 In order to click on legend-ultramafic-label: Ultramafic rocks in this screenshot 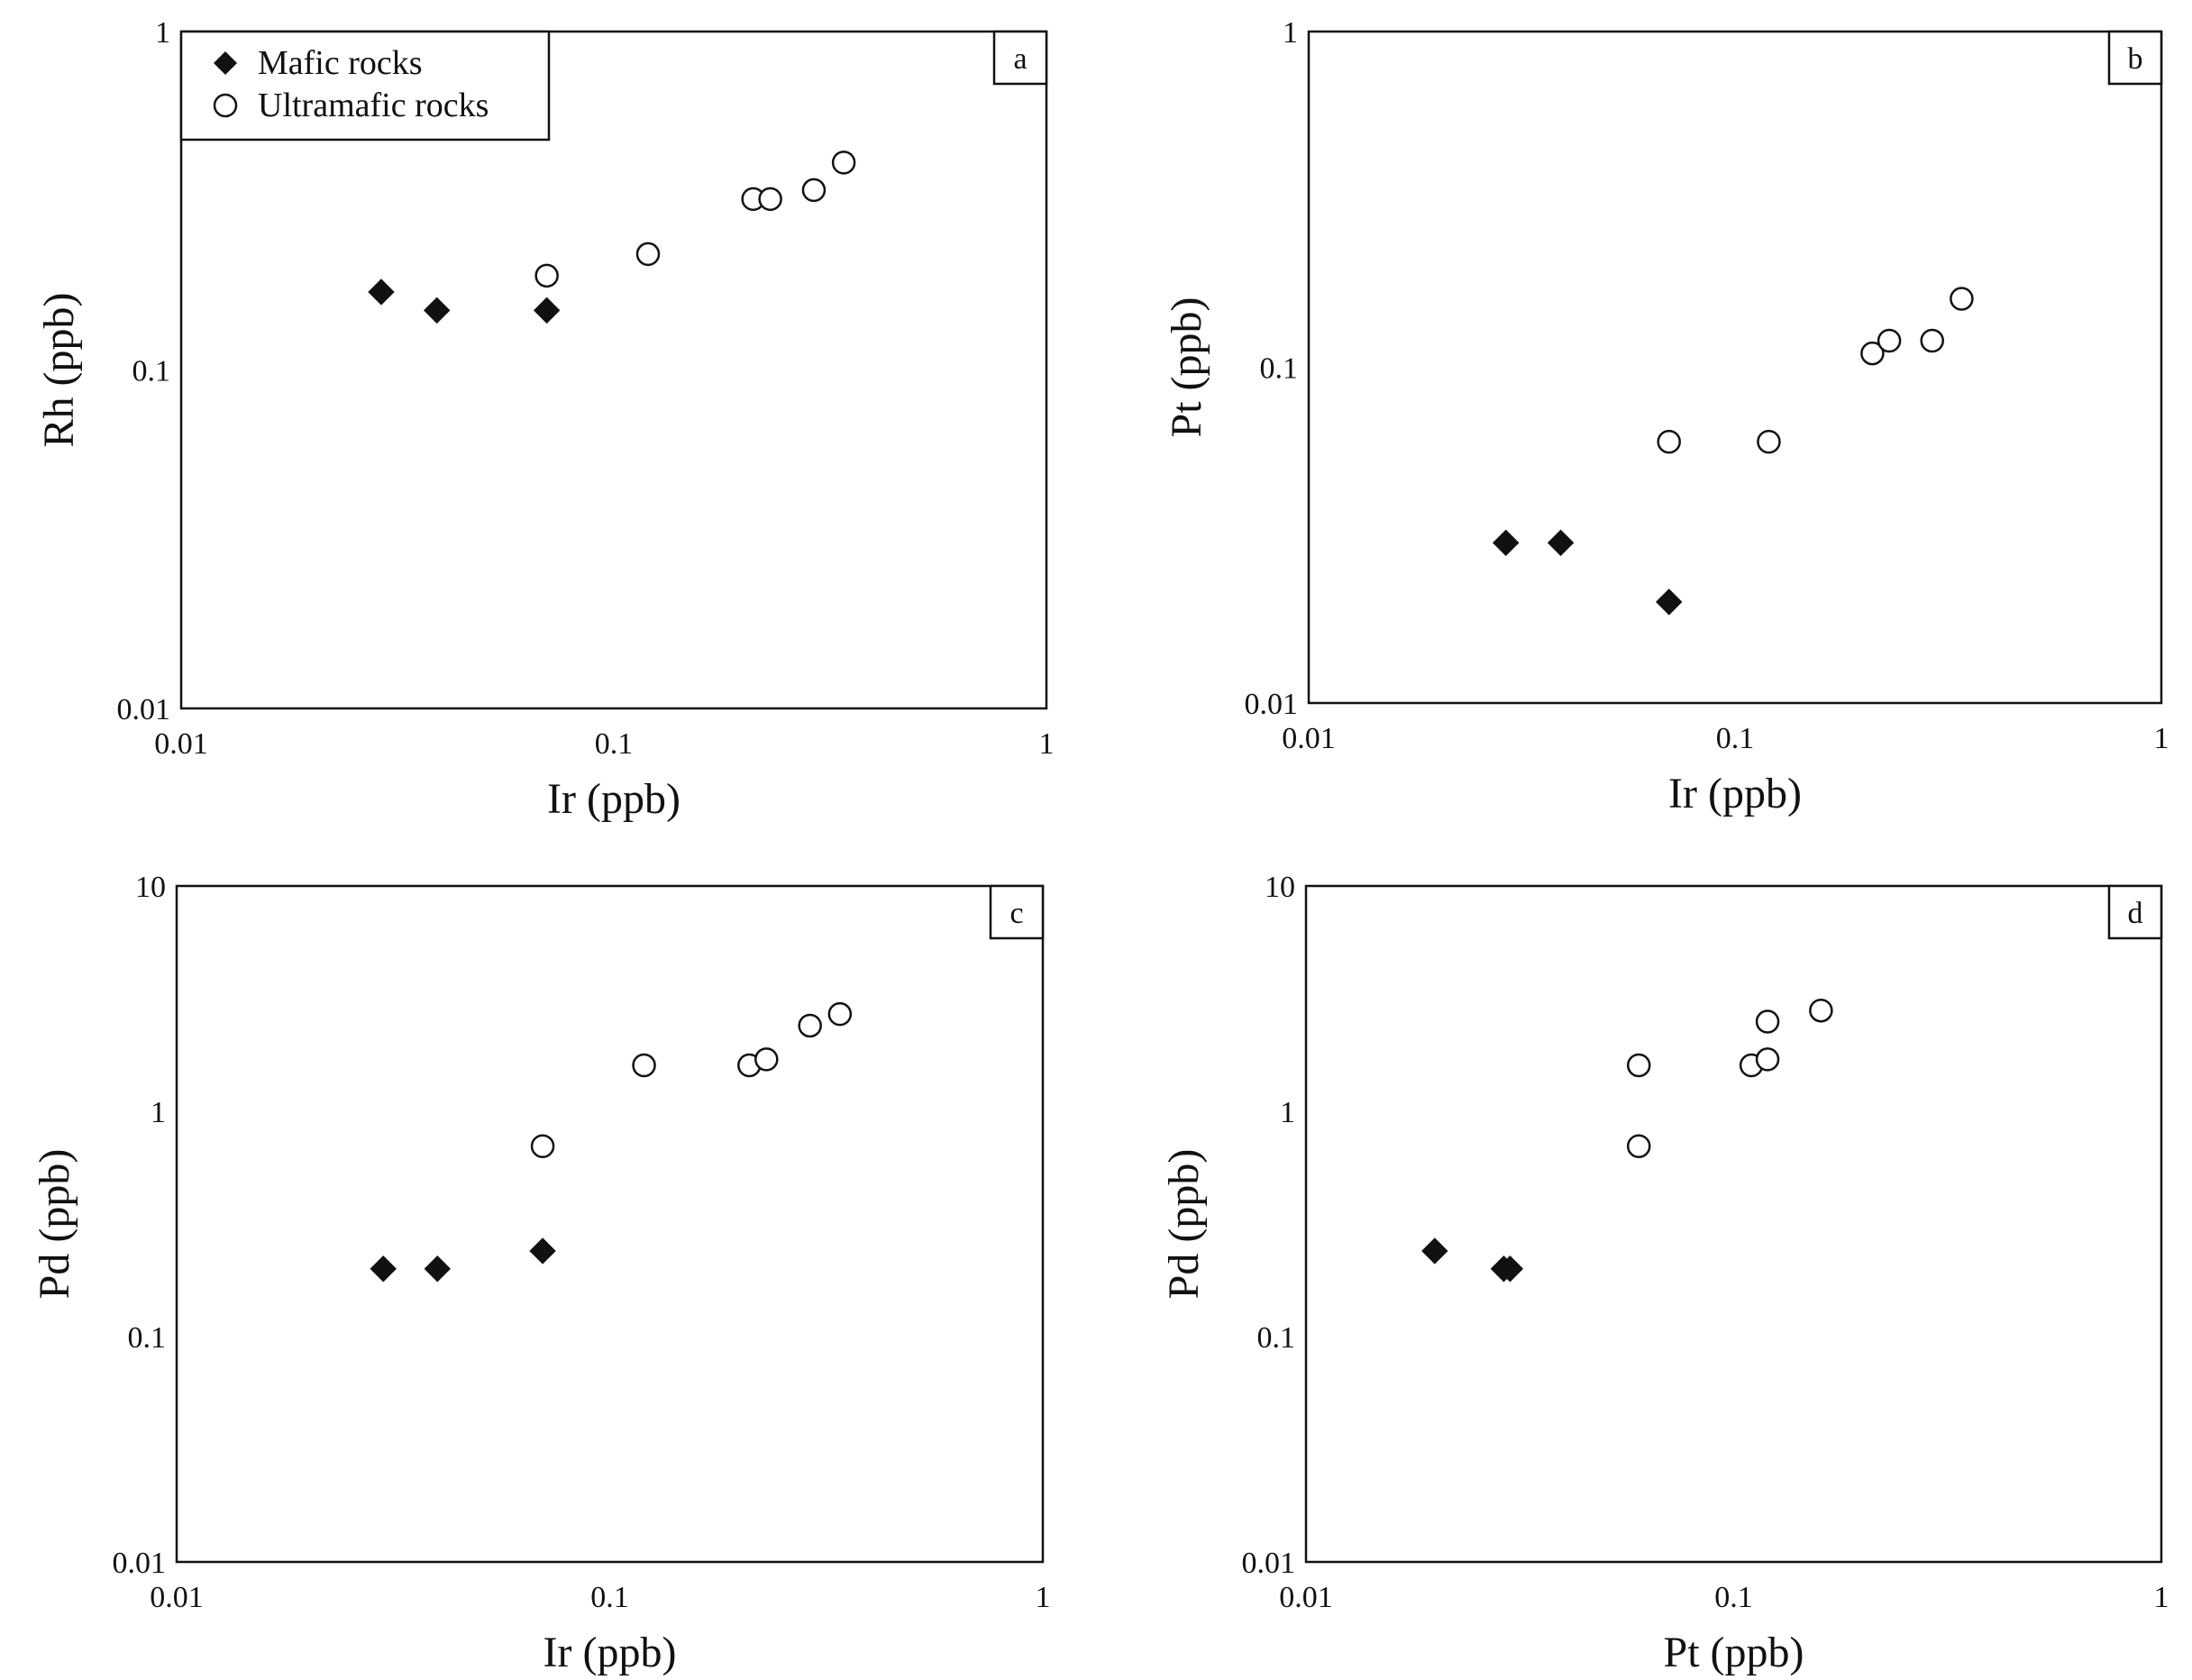, I will do `click(373, 105)`.